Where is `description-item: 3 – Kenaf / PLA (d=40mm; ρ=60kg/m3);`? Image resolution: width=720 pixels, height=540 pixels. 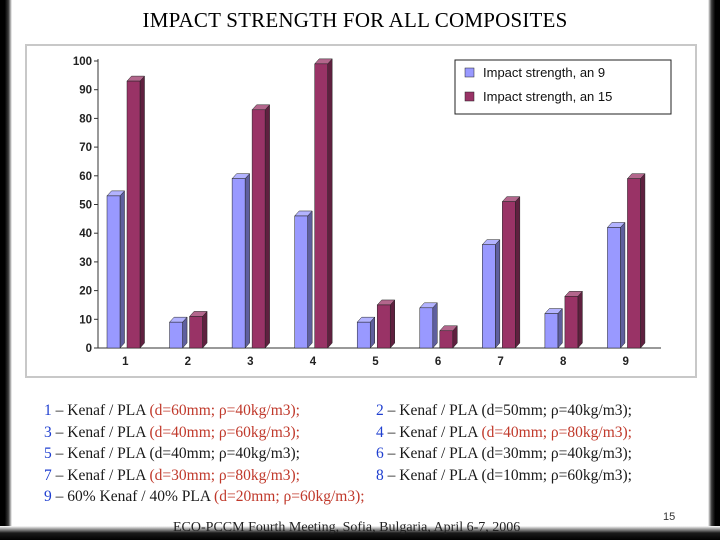 description-item: 3 – Kenaf / PLA (d=40mm; ρ=60kg/m3); is located at coordinates (172, 432).